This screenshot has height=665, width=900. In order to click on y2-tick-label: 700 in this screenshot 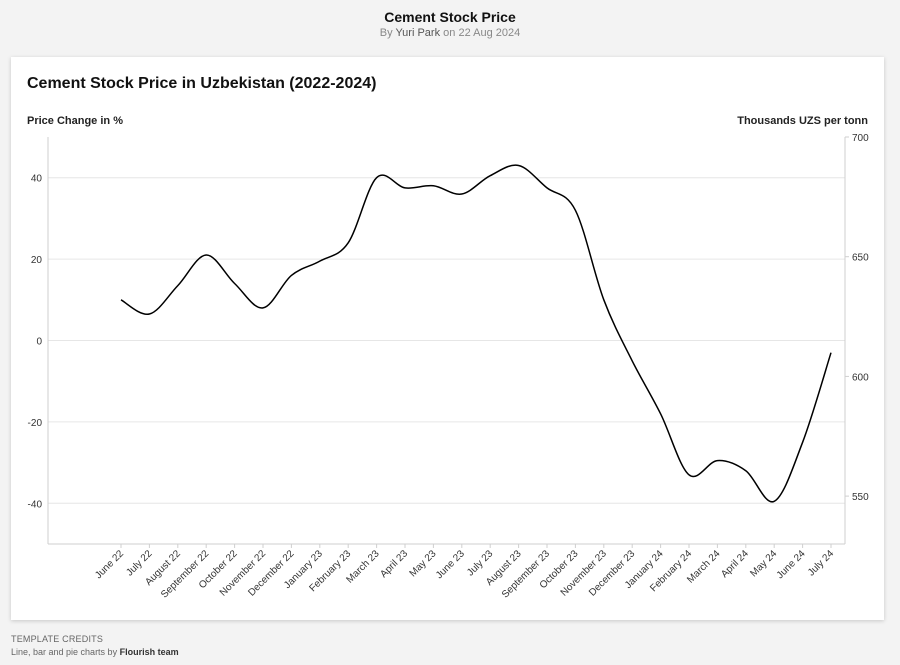, I will do `click(860, 138)`.